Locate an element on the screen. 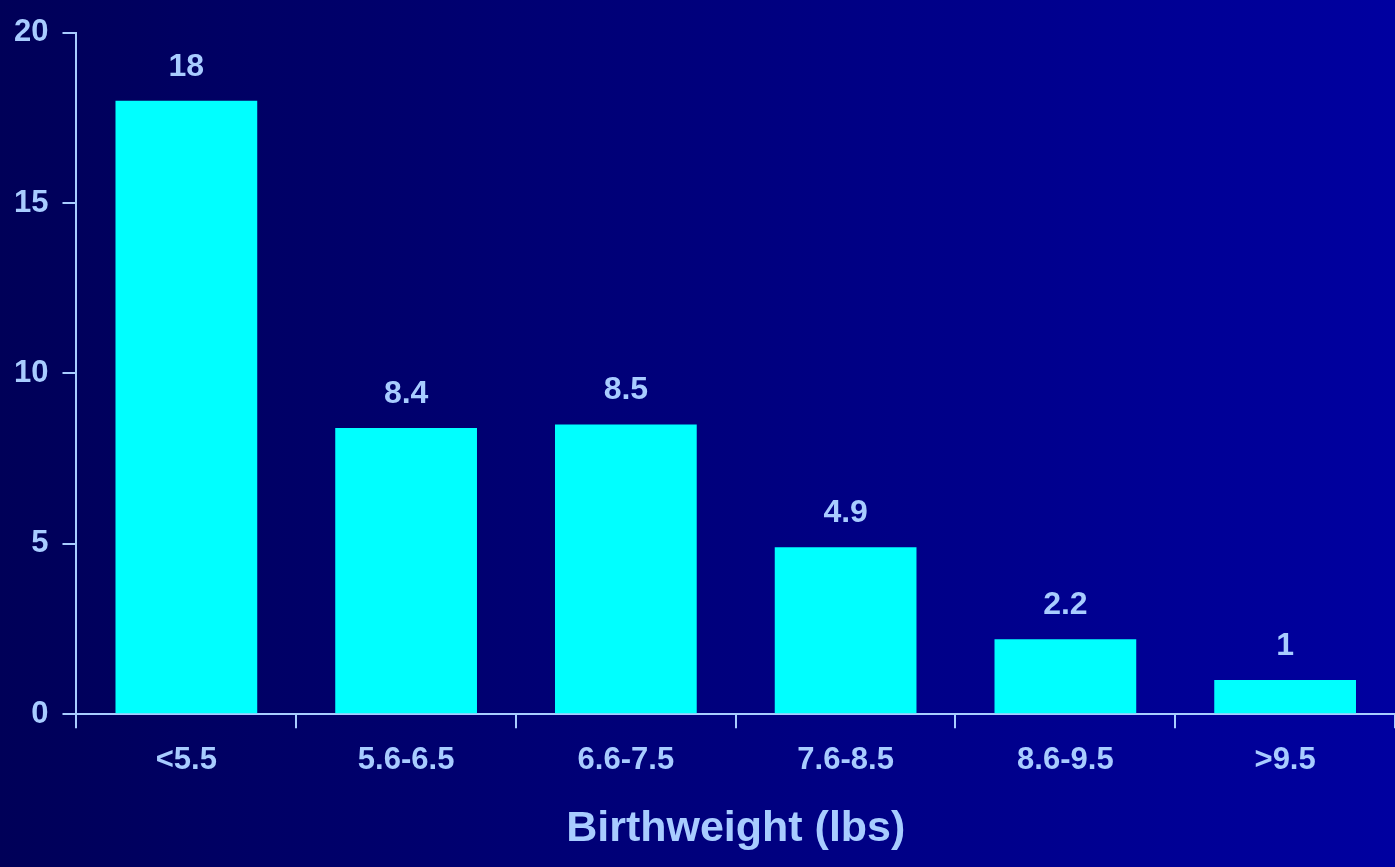  y-tick-label: 5 is located at coordinates (40, 542).